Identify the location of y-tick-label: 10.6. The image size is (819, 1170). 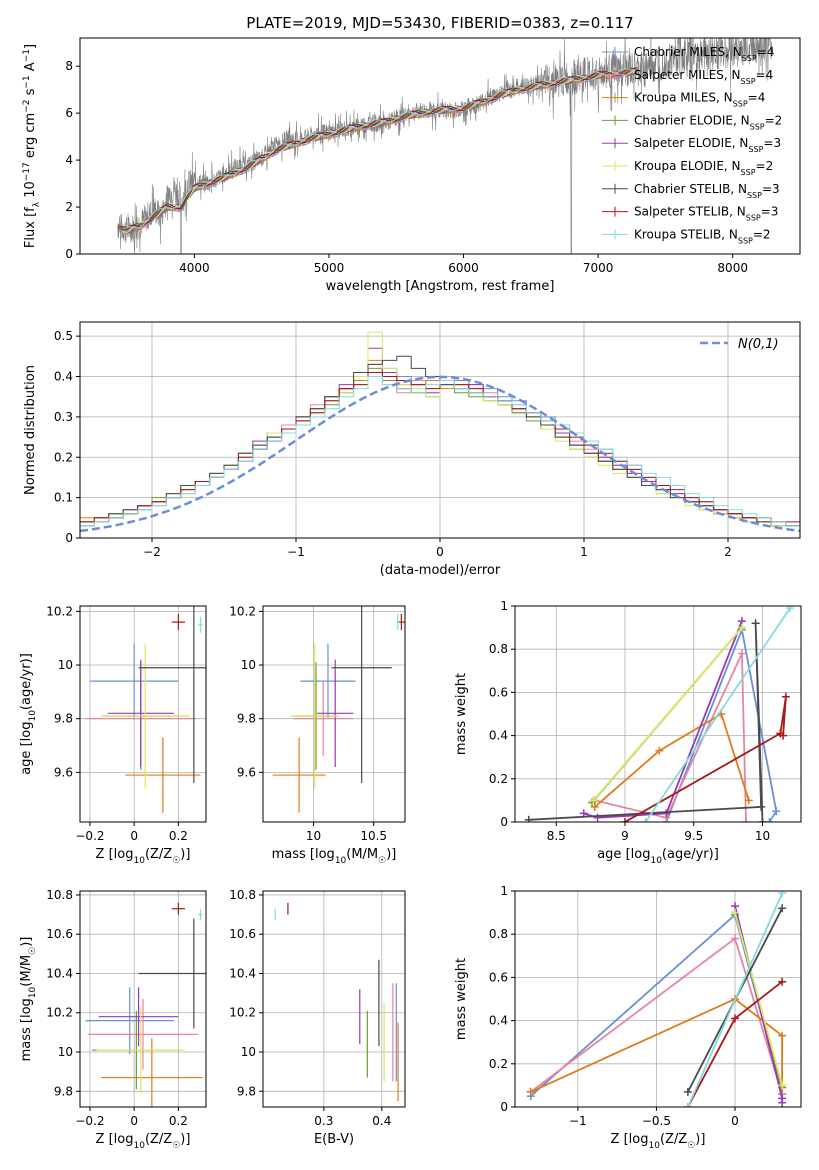
(59, 934).